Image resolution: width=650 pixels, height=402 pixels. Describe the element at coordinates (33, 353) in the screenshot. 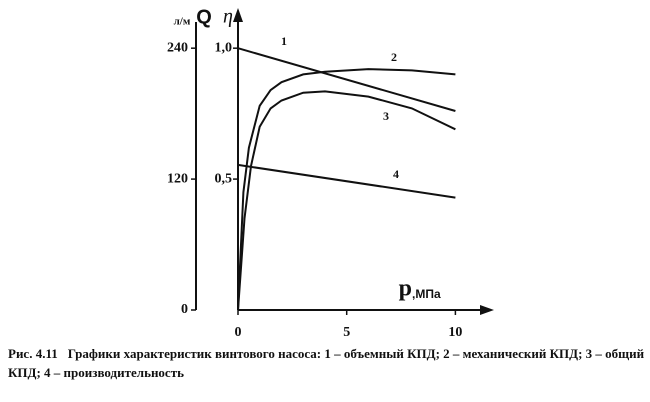

I see `caption-prefix: Рис. 4.11` at that location.